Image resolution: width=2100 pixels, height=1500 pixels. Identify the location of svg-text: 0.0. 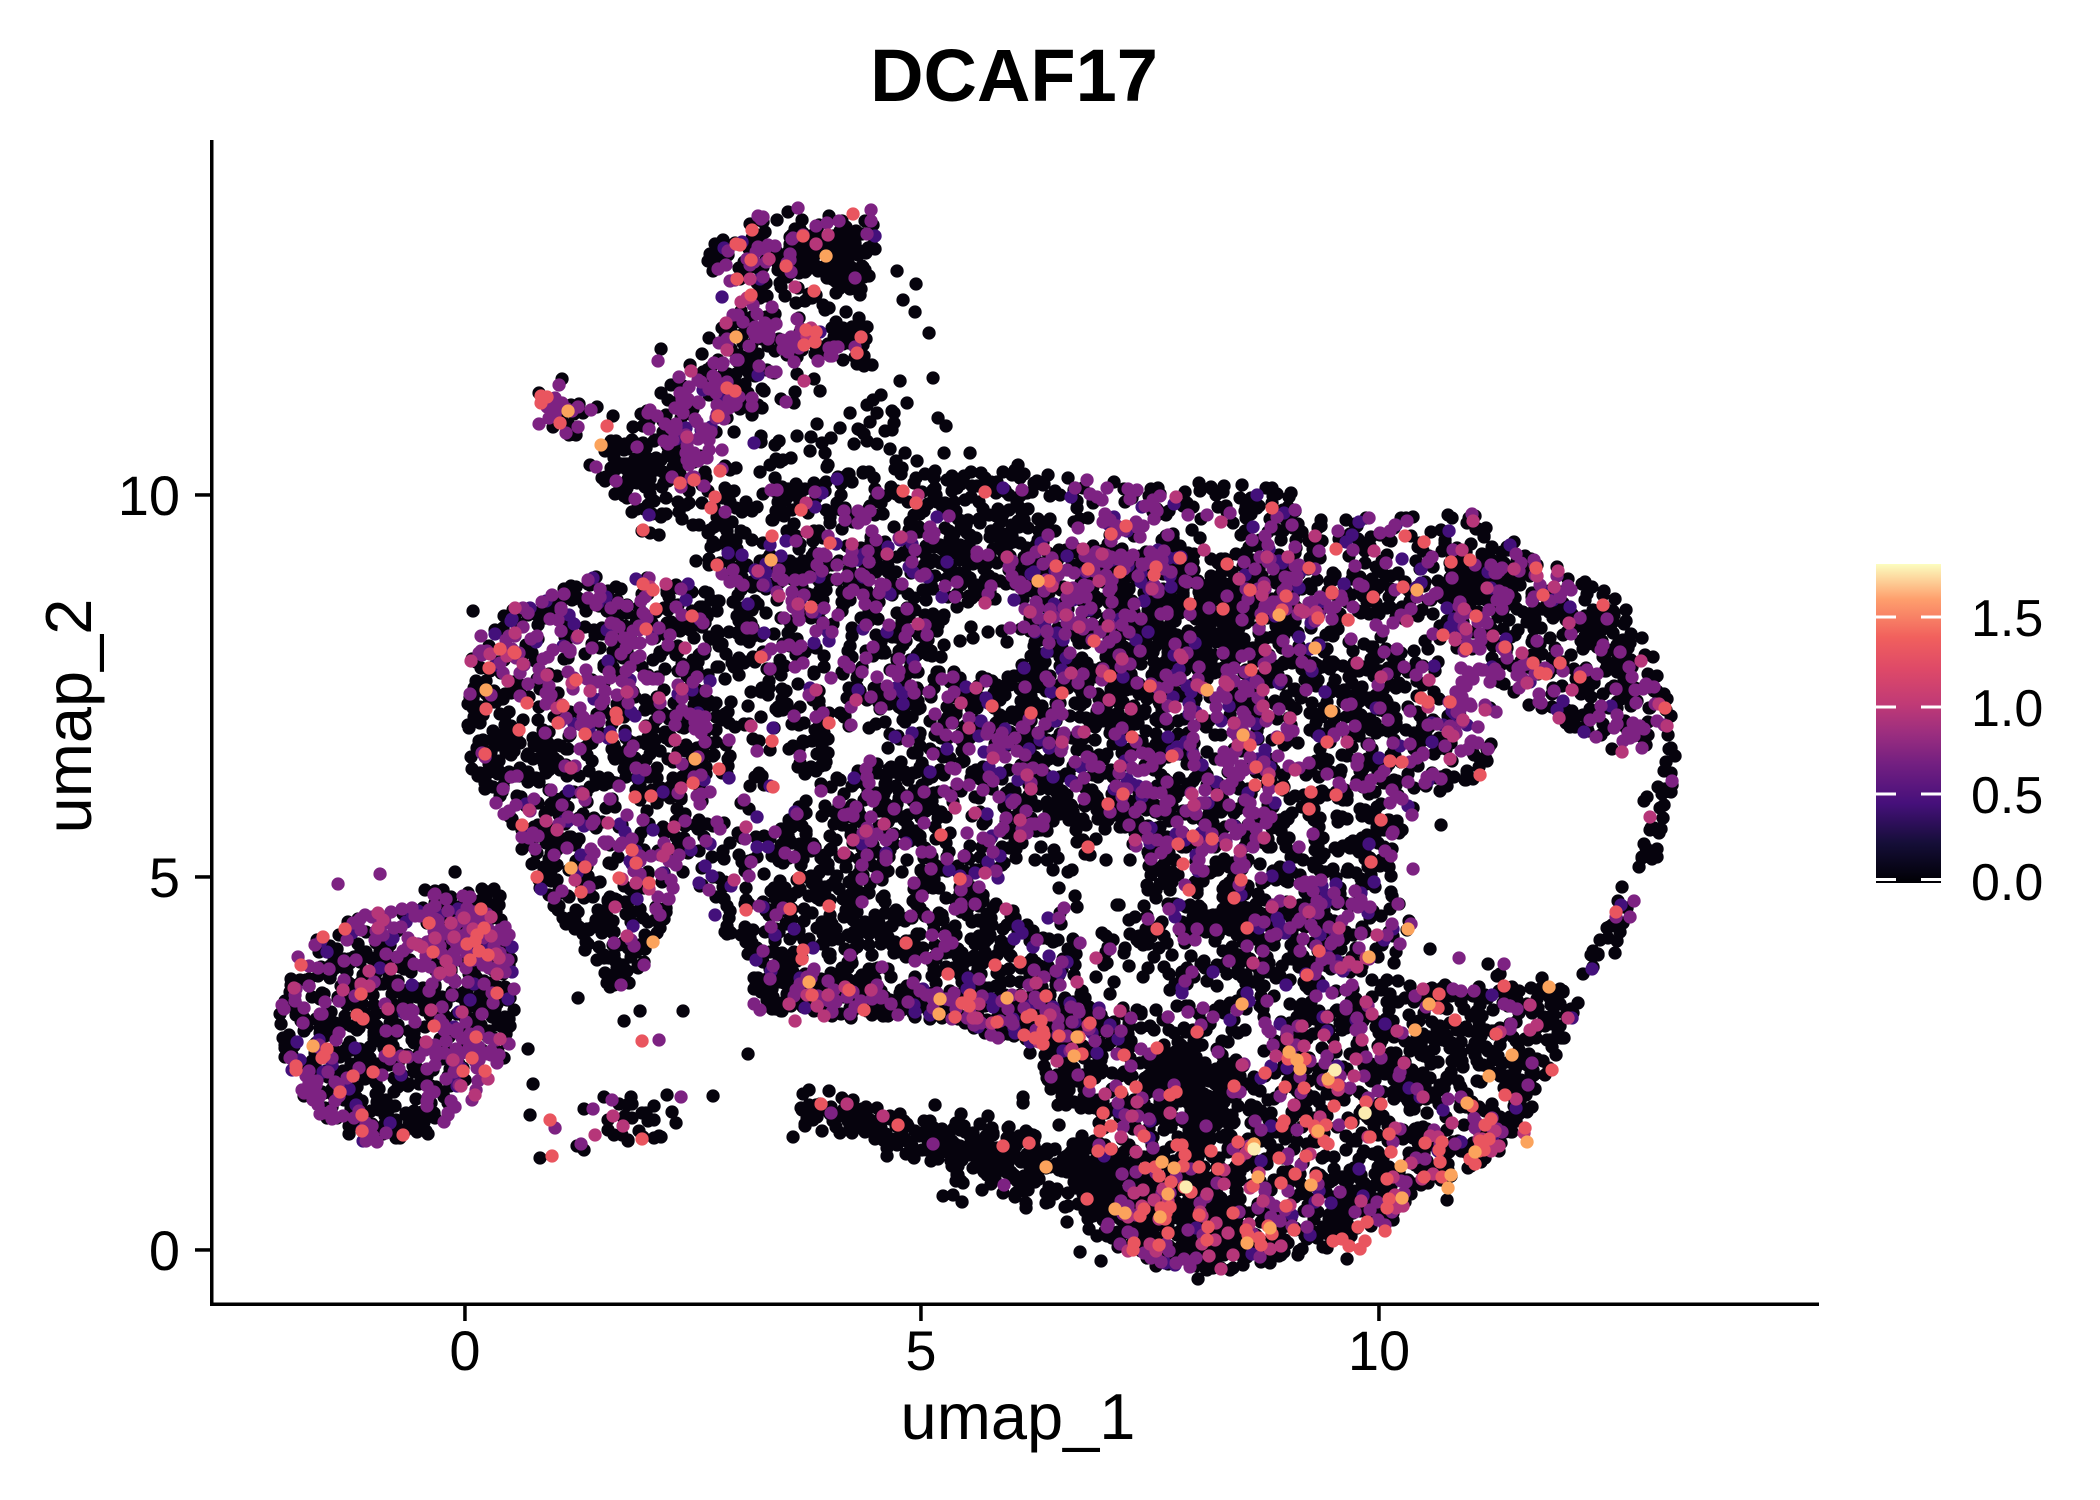
(2007, 883).